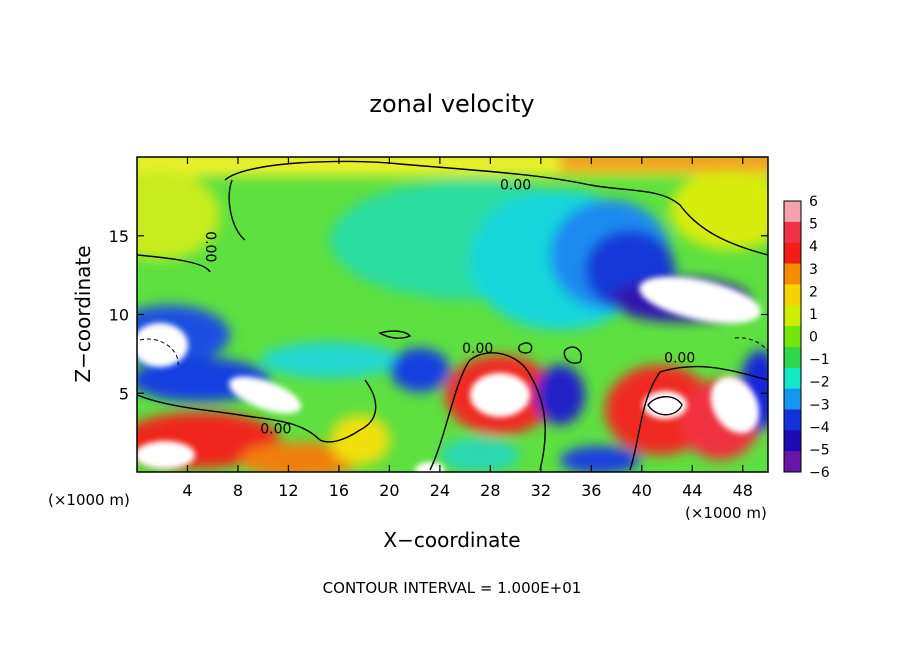 Image resolution: width=904 pixels, height=654 pixels. I want to click on x-unit-label-right: (×1000 m), so click(726, 513).